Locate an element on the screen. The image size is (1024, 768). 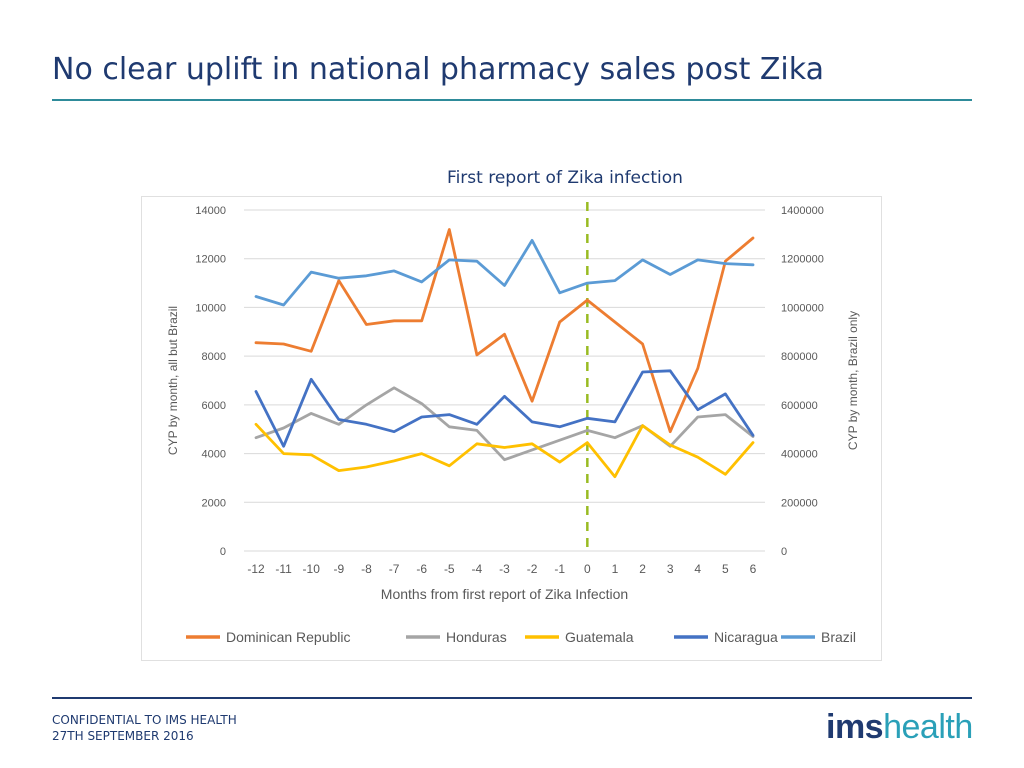
footer-confidential: CONFIDENTIAL TO IMS HEALTH is located at coordinates (144, 720).